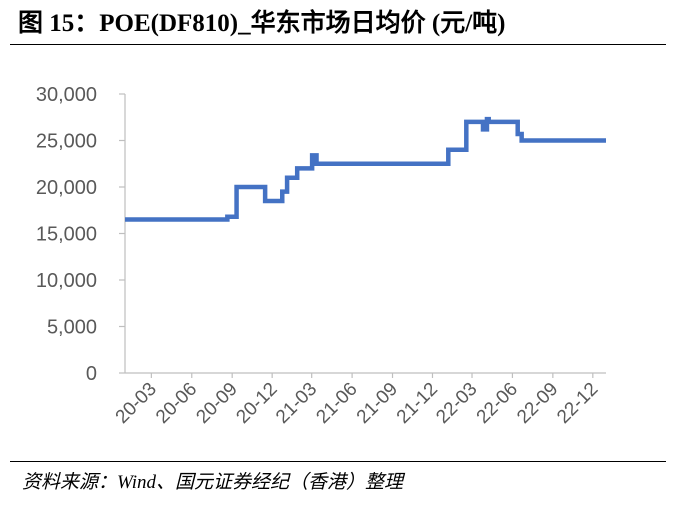 The height and width of the screenshot is (505, 681). I want to click on x-tick-label: 21-06, so click(336, 403).